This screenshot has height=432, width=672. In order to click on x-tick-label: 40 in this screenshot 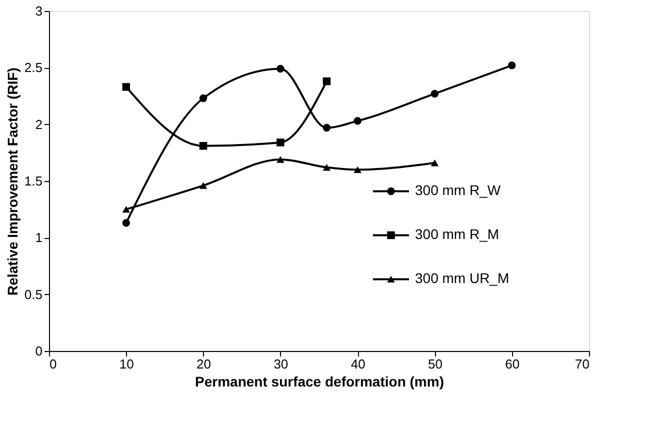, I will do `click(358, 364)`.